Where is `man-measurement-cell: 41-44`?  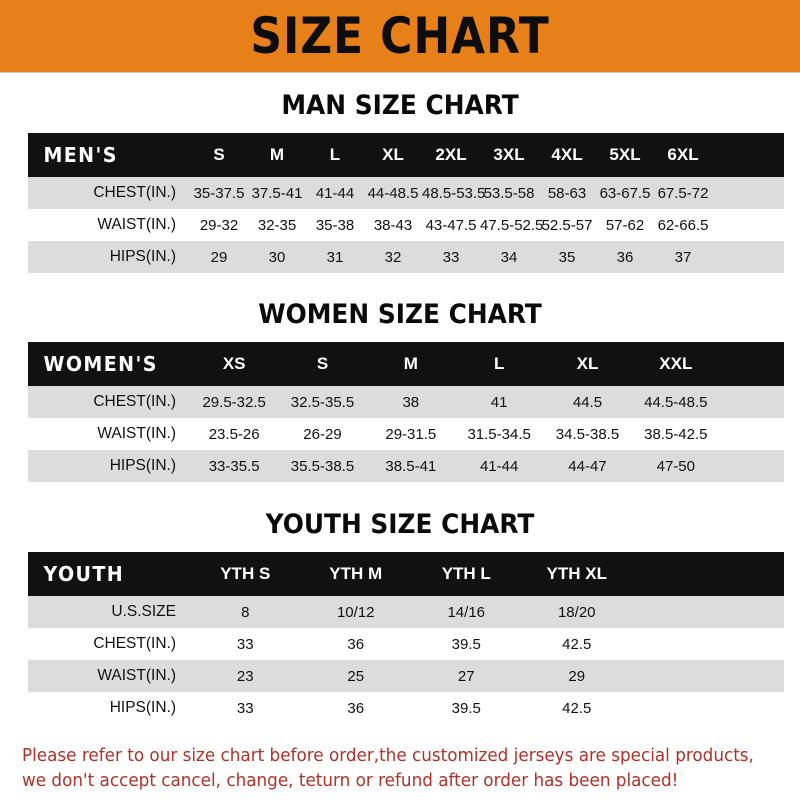 man-measurement-cell: 41-44 is located at coordinates (335, 193).